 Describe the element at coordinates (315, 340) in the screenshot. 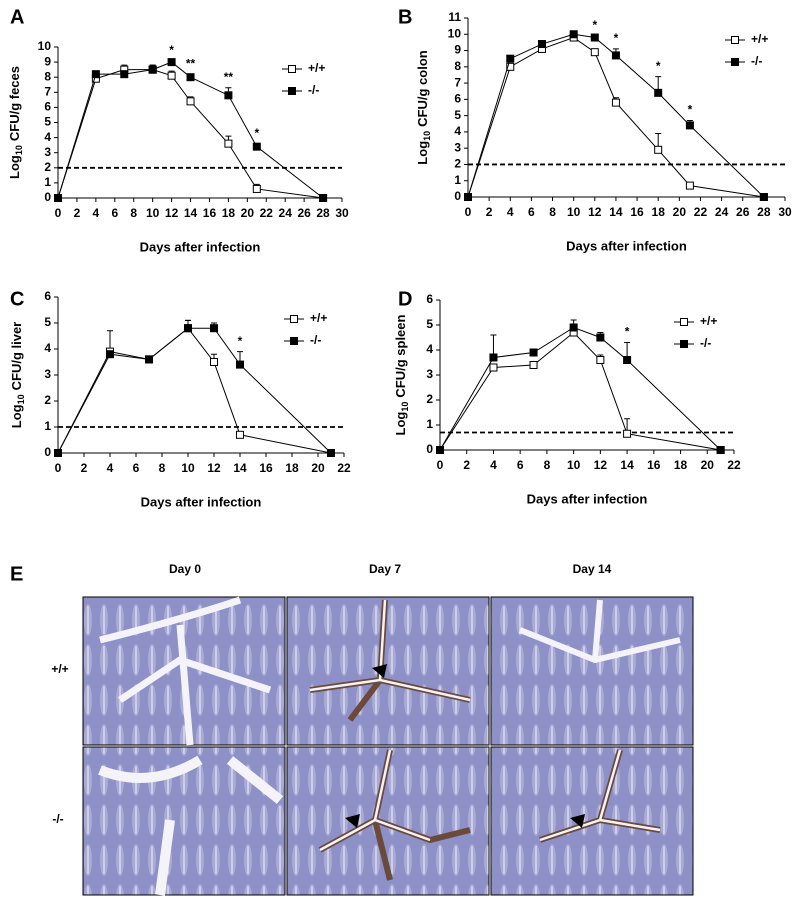

I see `legend-label: -/-` at that location.